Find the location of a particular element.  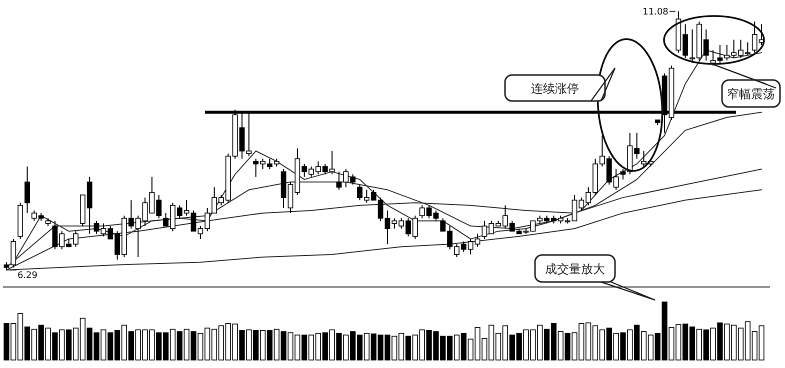

annotation: 窄幅震荡 is located at coordinates (751, 94).